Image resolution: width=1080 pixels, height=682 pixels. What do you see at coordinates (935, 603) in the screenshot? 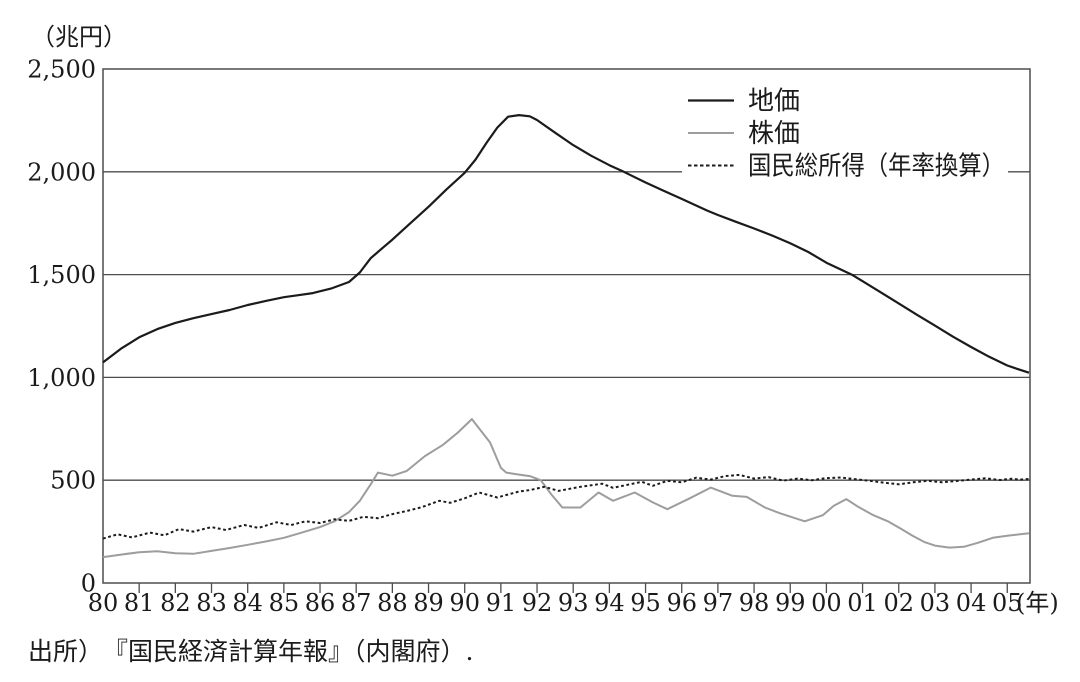
I see `x-axis-tick-label: 03` at bounding box center [935, 603].